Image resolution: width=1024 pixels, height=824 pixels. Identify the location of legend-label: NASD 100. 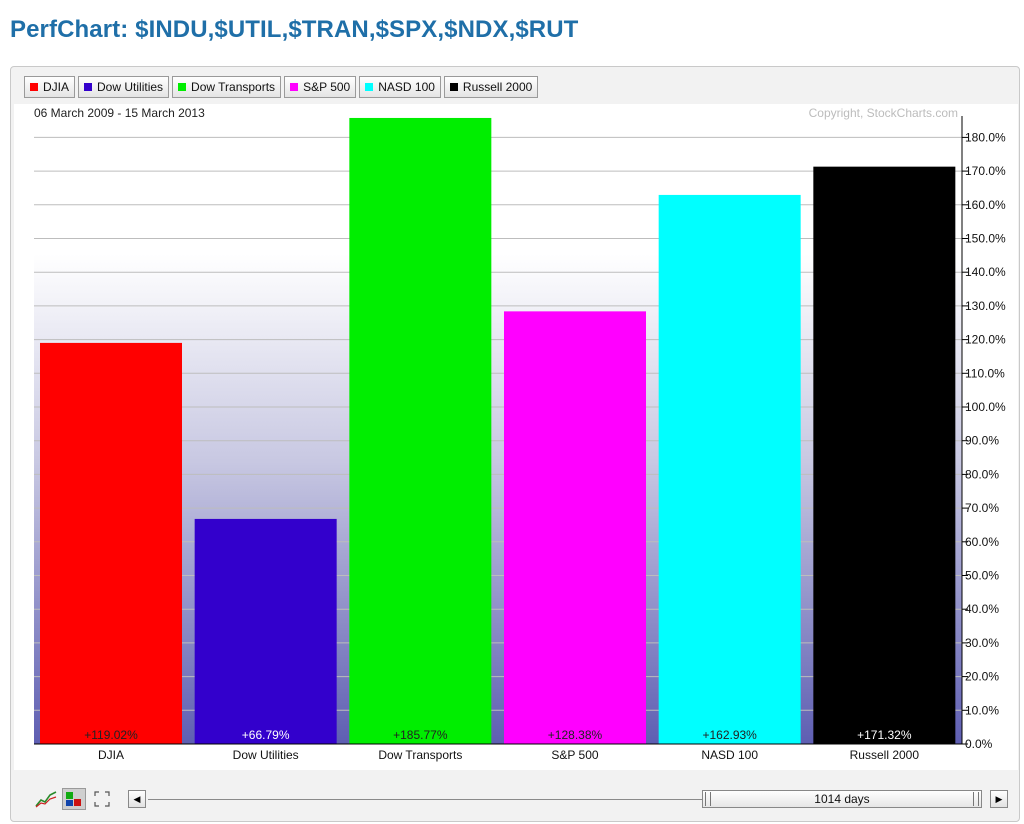
(406, 87).